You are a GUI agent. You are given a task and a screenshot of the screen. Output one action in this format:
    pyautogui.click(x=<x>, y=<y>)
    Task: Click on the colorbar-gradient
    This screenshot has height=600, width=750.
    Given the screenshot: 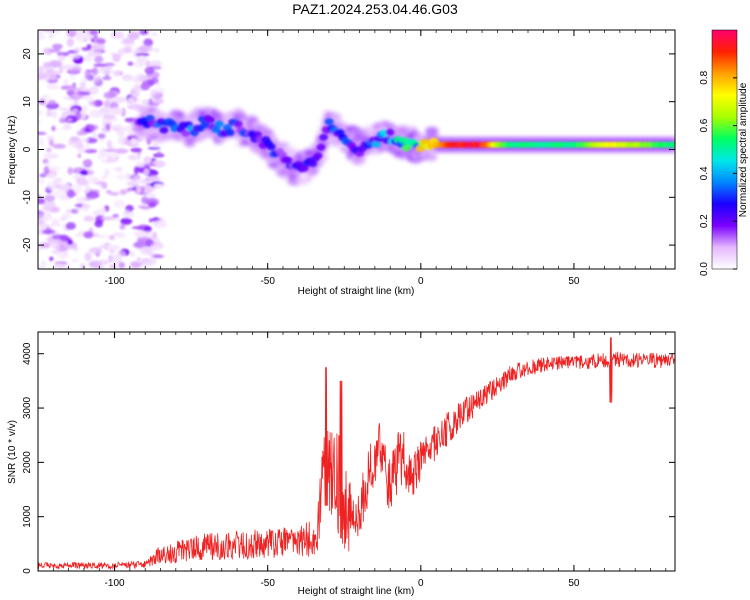 What is the action you would take?
    pyautogui.click(x=724, y=149)
    